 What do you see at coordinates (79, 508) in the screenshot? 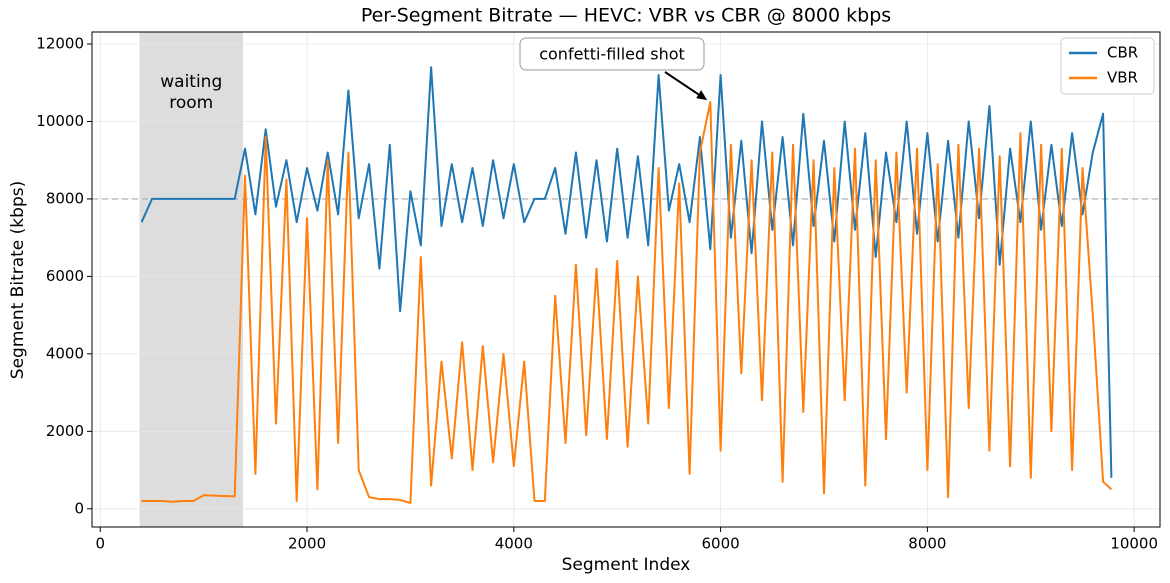
I see `y-tick-label: 0` at bounding box center [79, 508].